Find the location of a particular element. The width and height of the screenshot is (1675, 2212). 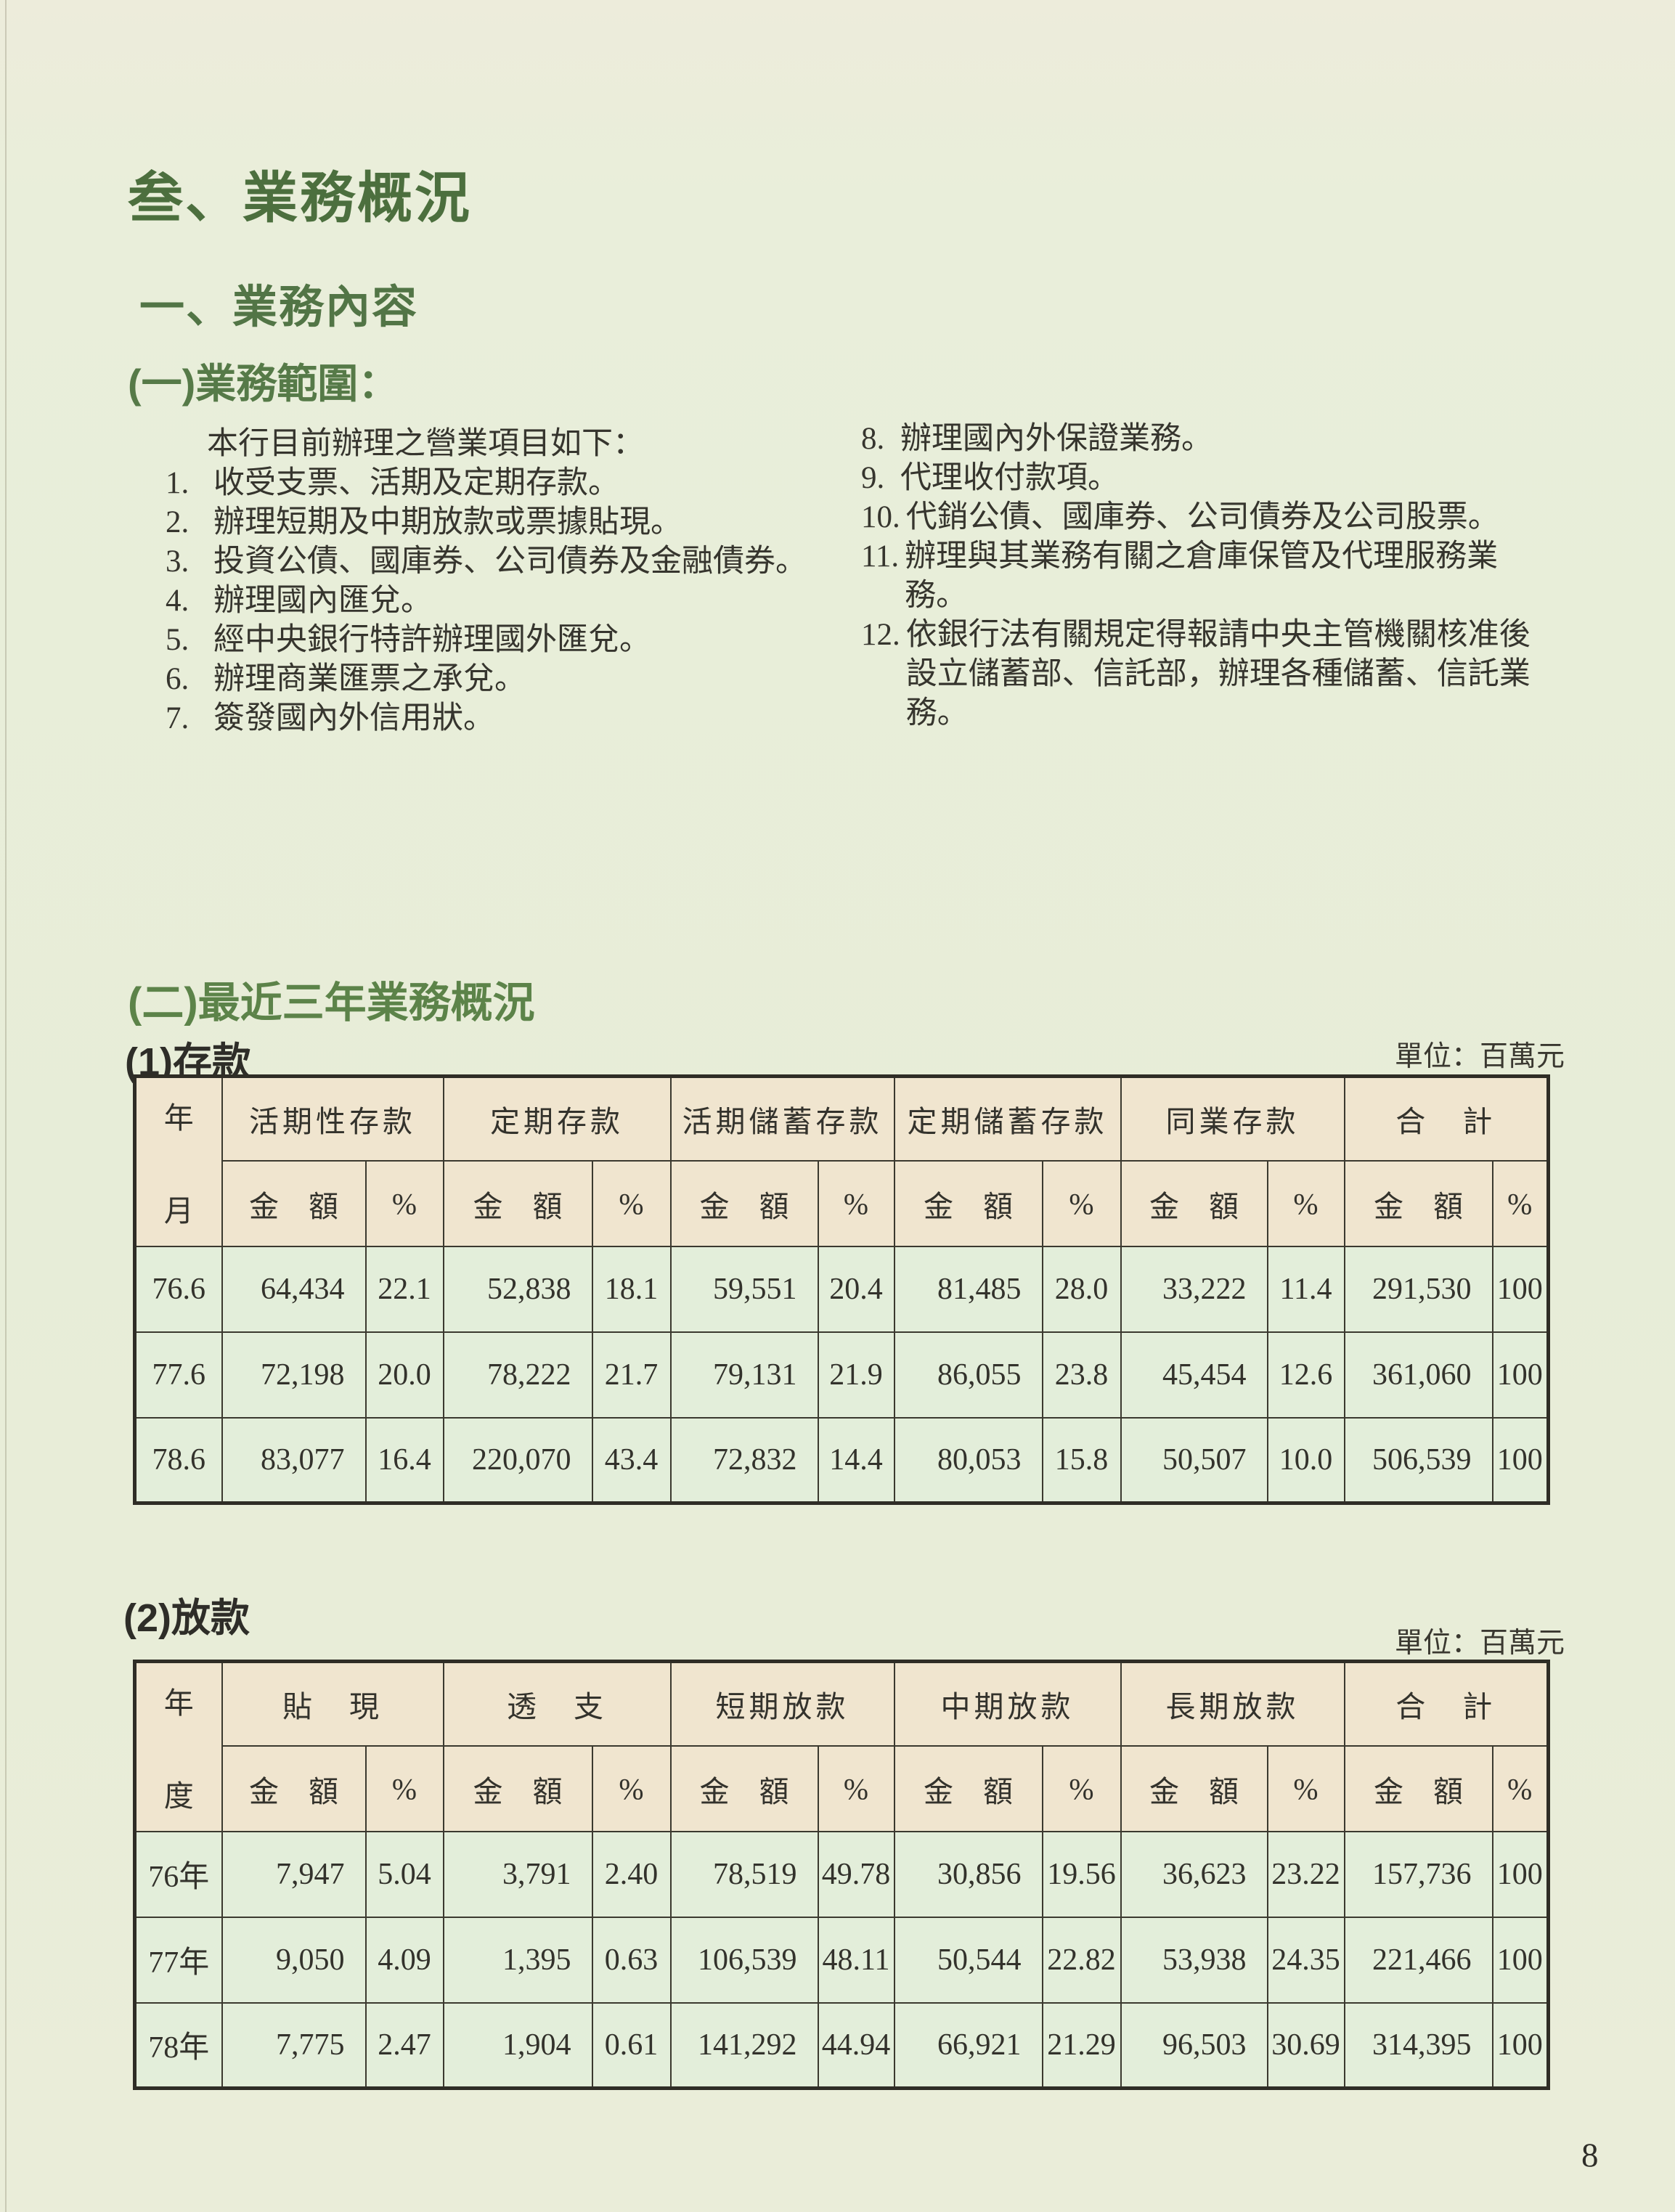

column-group-header: 定期存款 is located at coordinates (557, 1118).